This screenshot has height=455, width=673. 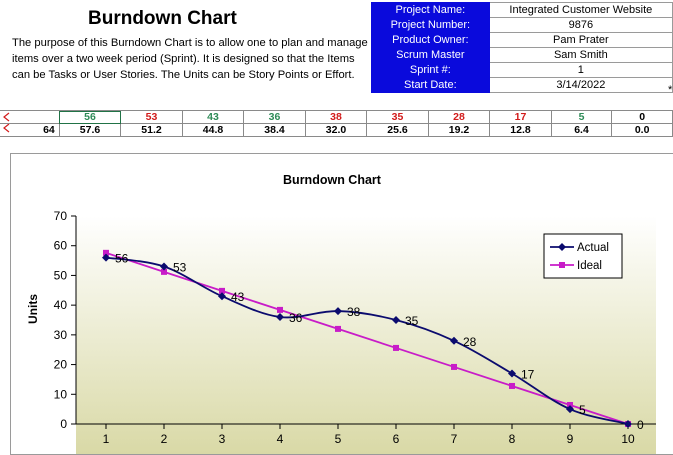 I want to click on actual-cell: 5, so click(x=581, y=117).